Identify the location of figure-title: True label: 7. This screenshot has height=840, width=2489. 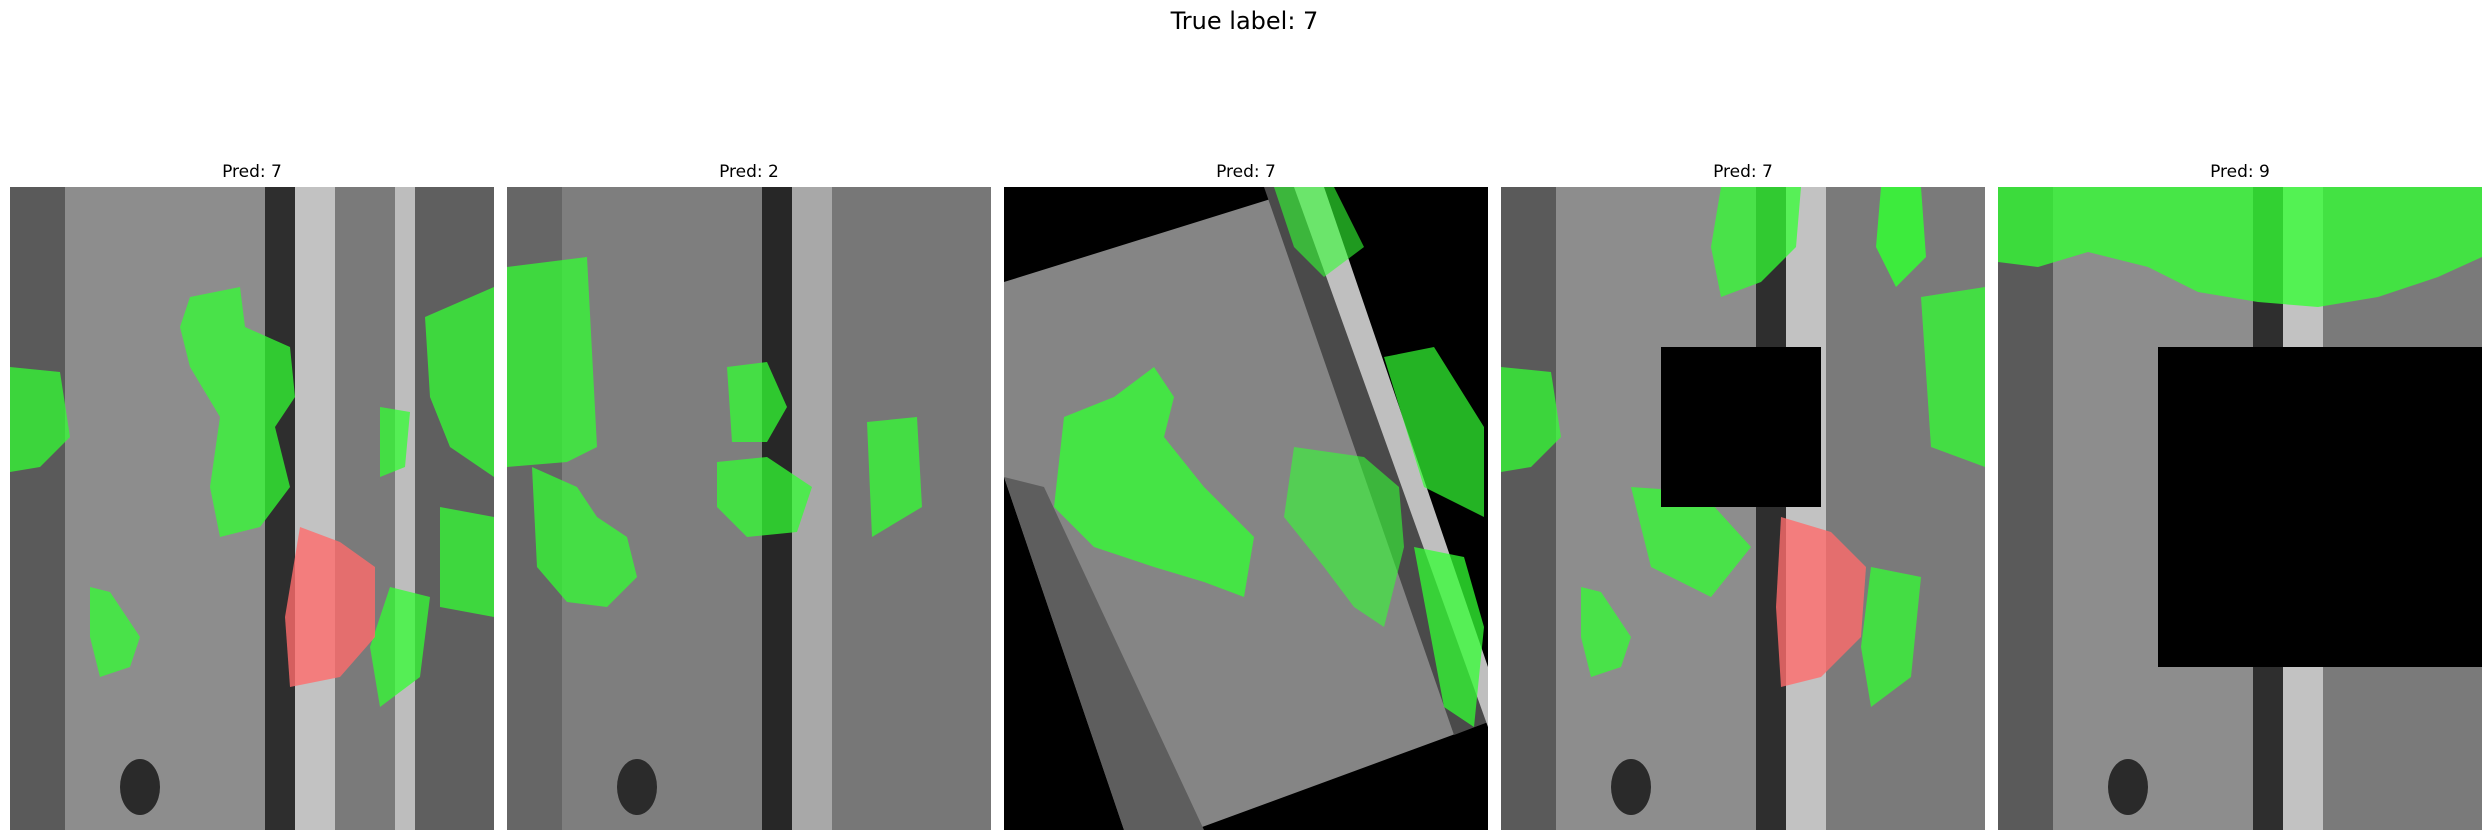
(1244, 21).